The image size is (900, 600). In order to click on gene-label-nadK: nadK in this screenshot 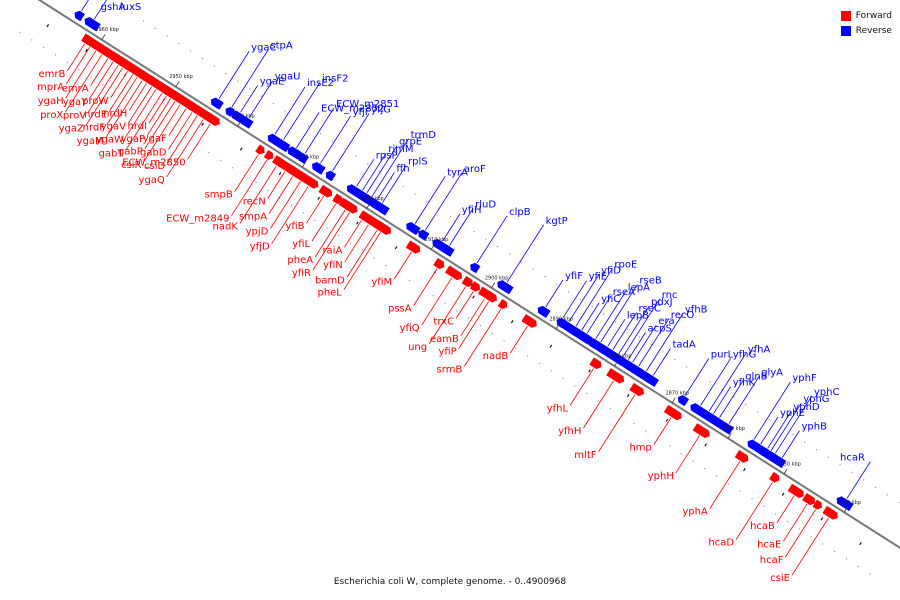, I will do `click(226, 226)`.